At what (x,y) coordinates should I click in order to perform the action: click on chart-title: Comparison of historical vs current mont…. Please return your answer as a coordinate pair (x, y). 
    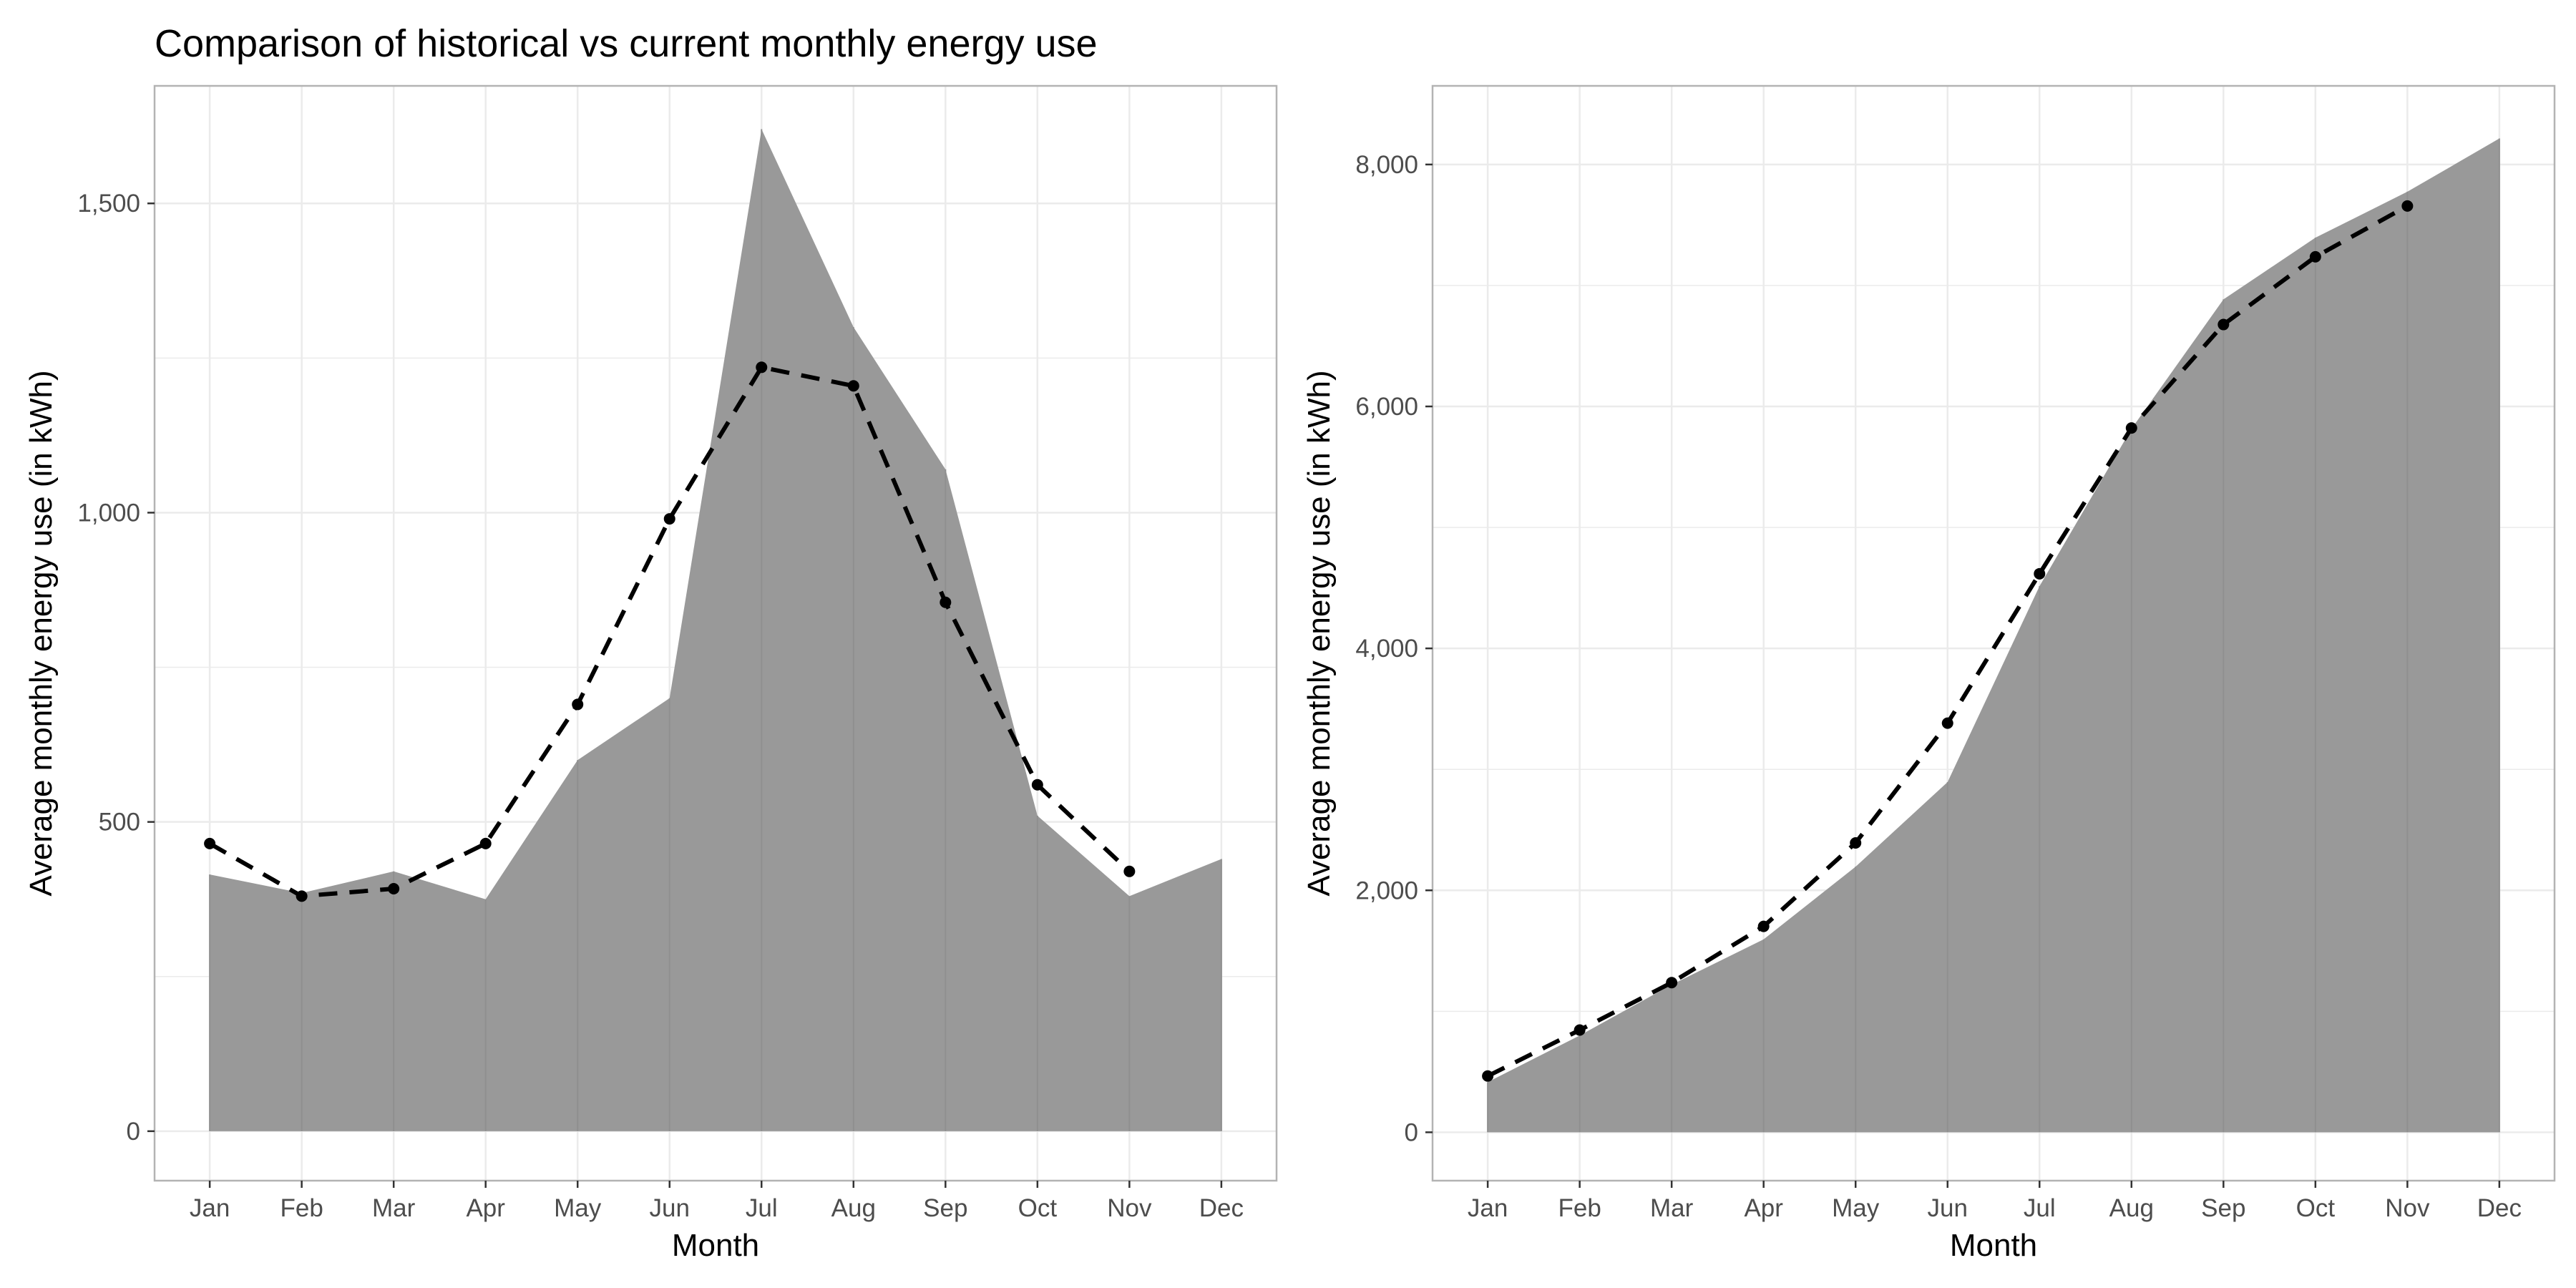
    Looking at the image, I should click on (626, 43).